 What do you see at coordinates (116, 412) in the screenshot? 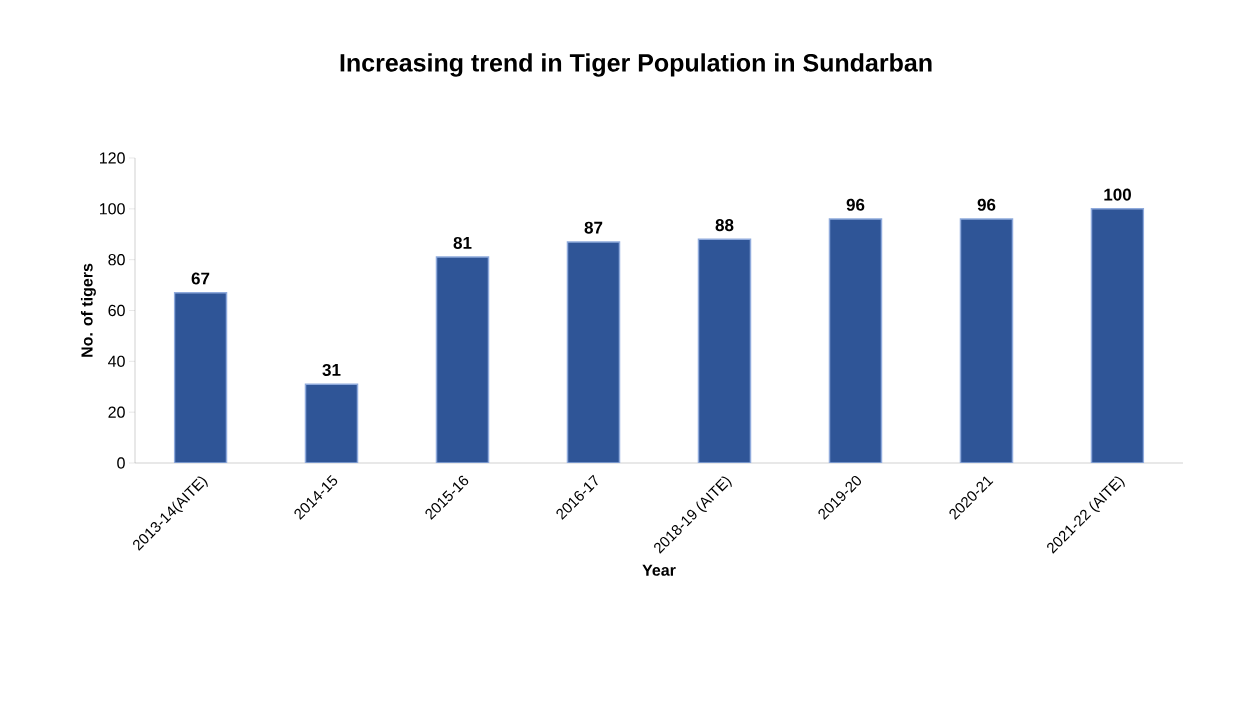
I see `y-tick-label: 20` at bounding box center [116, 412].